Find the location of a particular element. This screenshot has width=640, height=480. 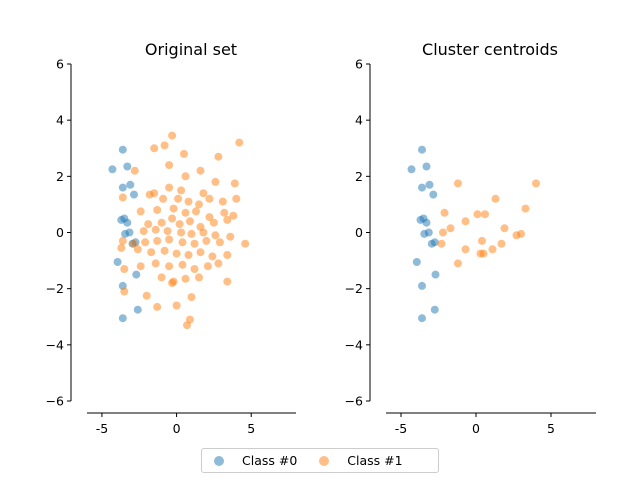

y-tick-label: −6 is located at coordinates (354, 401).